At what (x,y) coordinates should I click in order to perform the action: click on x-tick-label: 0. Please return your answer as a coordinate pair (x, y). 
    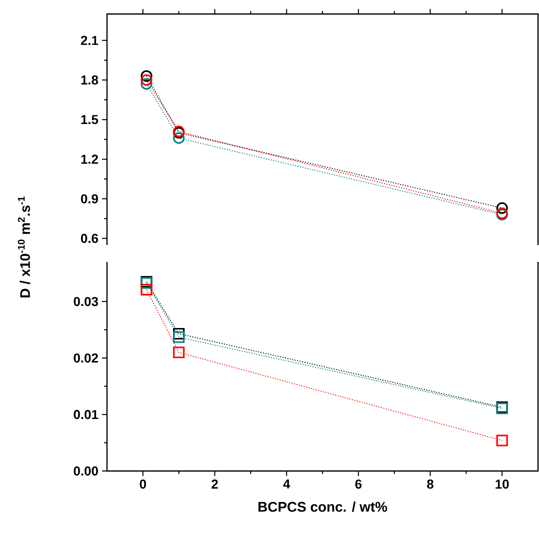
    Looking at the image, I should click on (143, 484).